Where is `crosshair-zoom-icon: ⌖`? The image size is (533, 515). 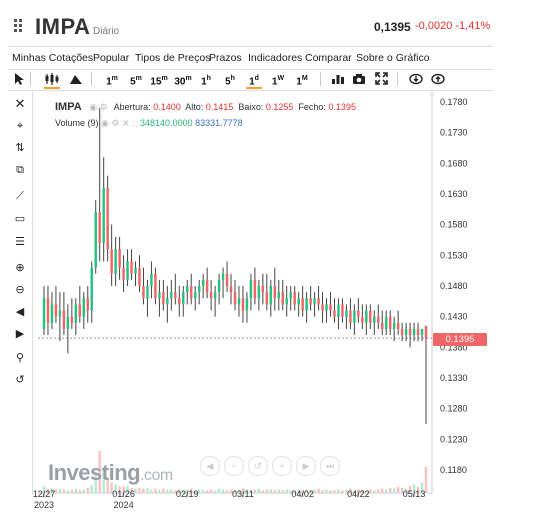 crosshair-zoom-icon: ⌖ is located at coordinates (20, 126).